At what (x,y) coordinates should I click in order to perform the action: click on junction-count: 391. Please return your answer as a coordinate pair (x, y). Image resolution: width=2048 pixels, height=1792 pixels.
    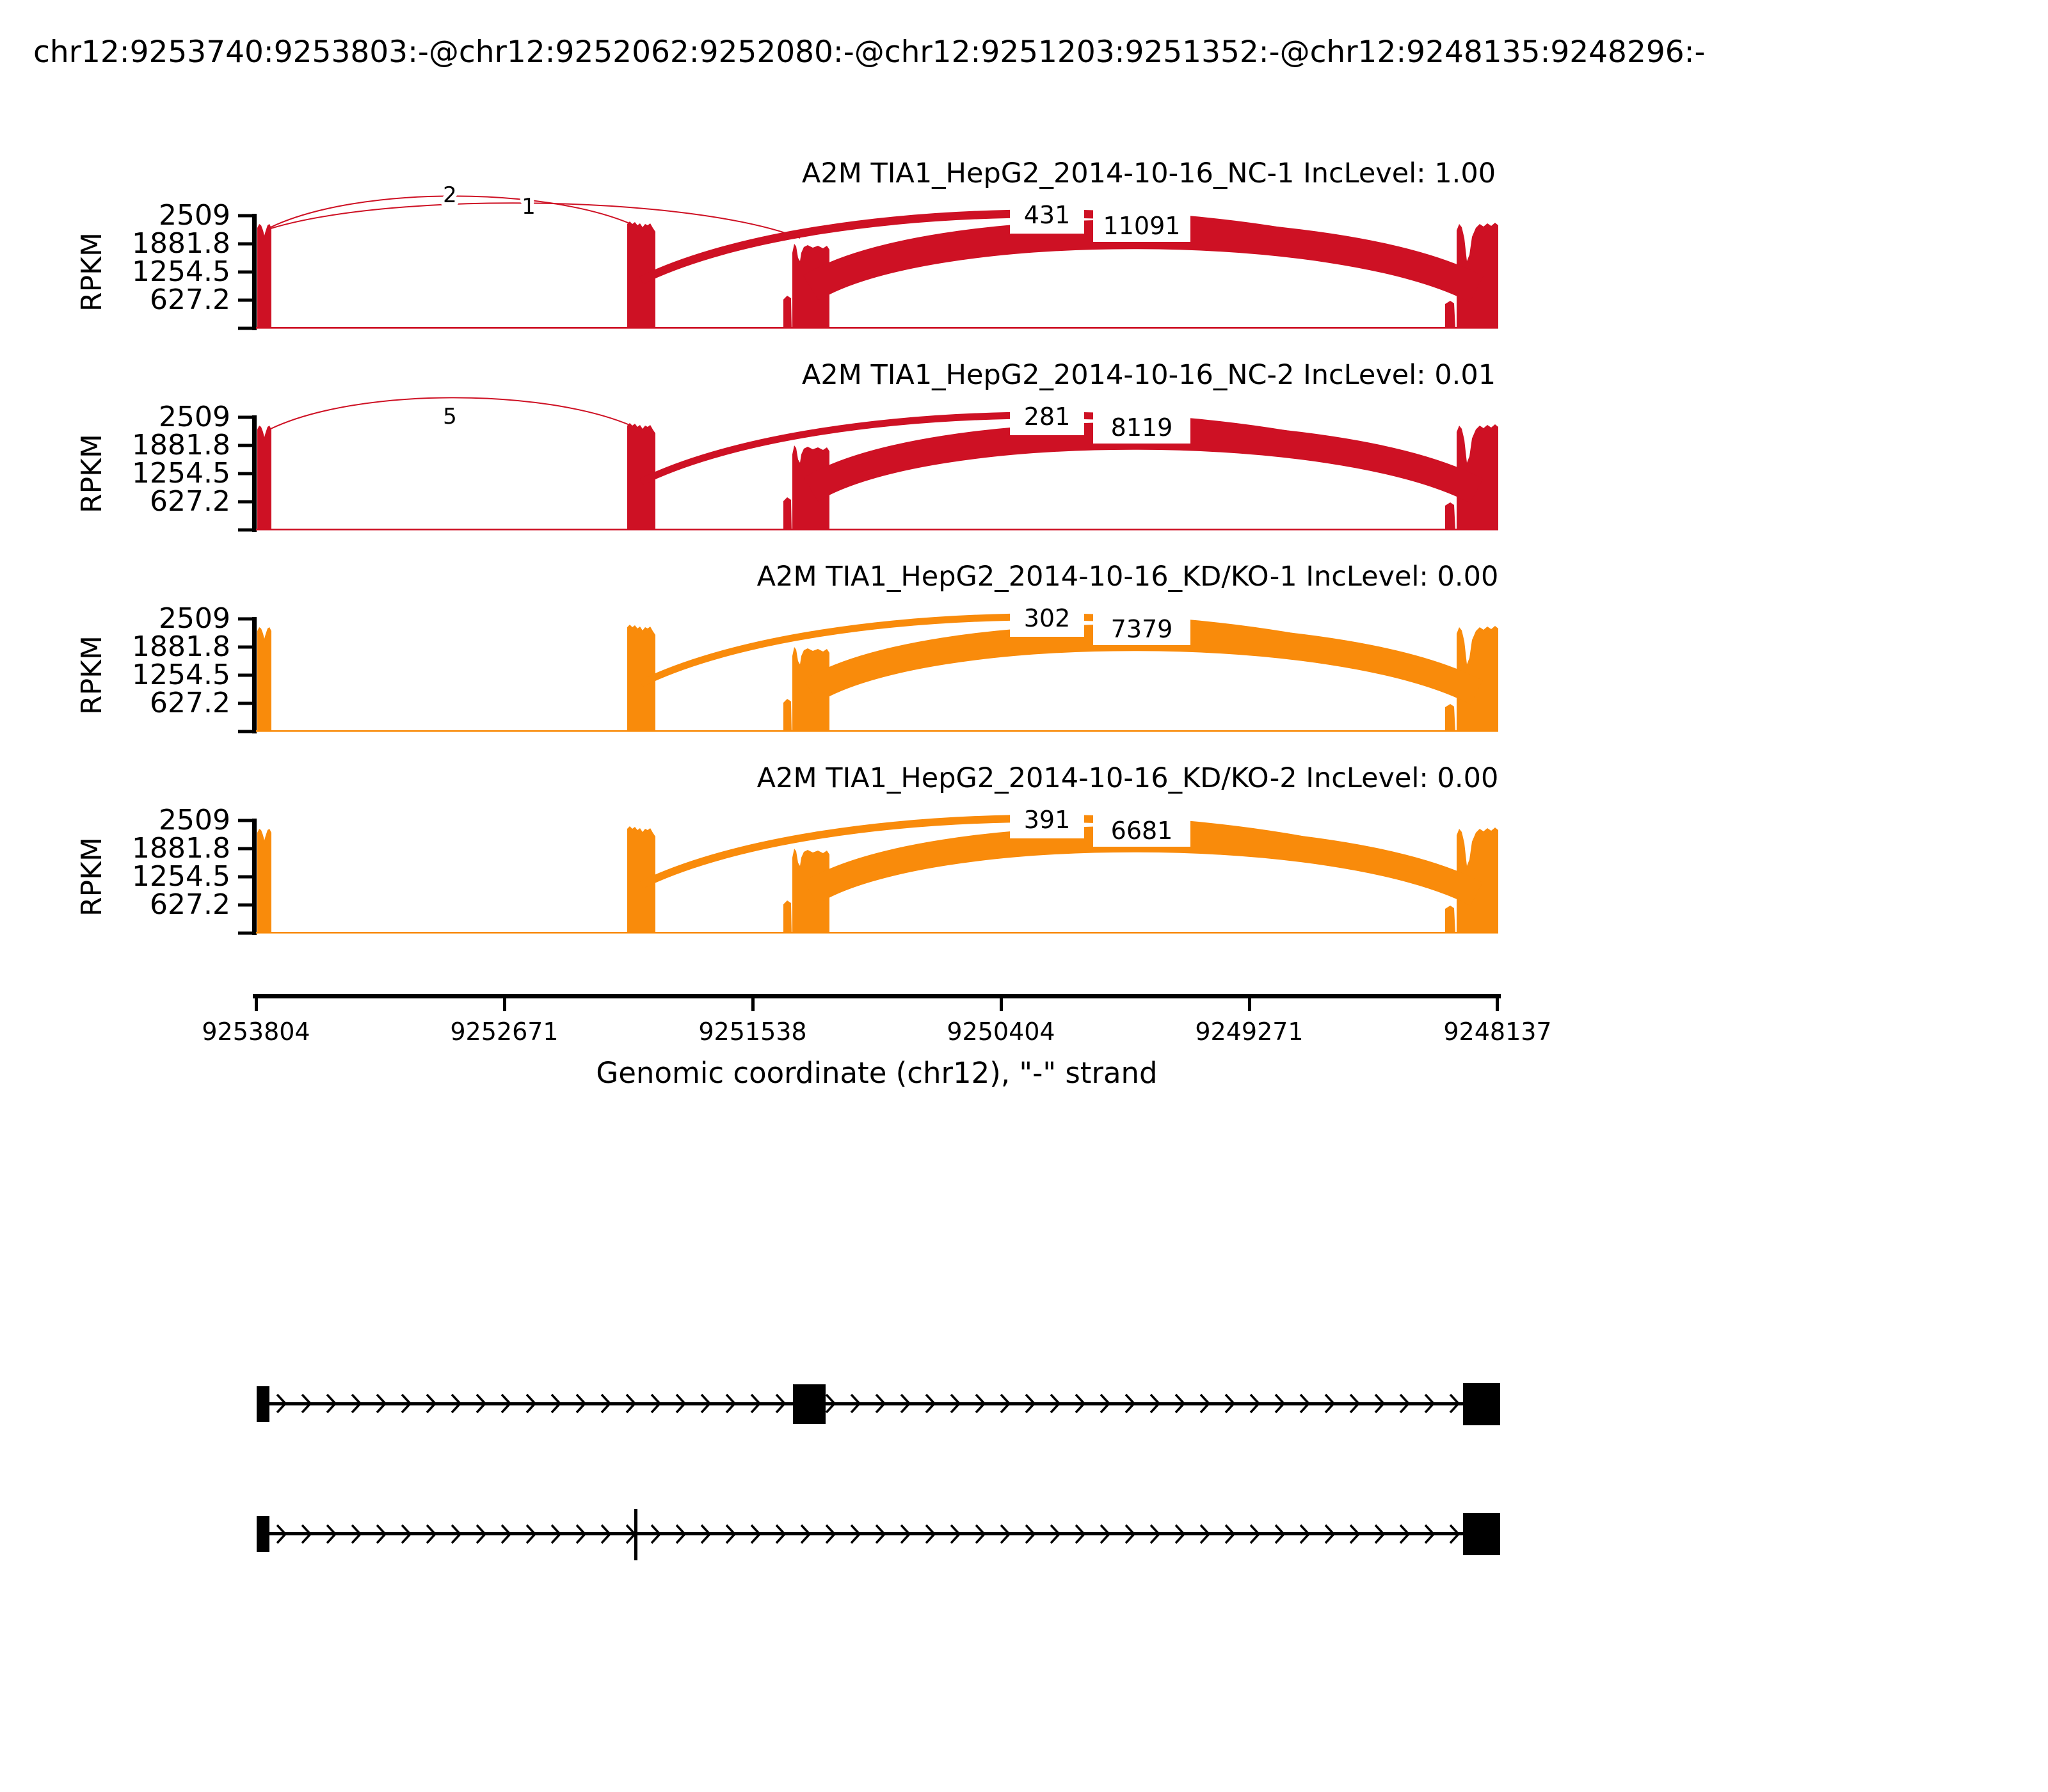
    Looking at the image, I should click on (1047, 820).